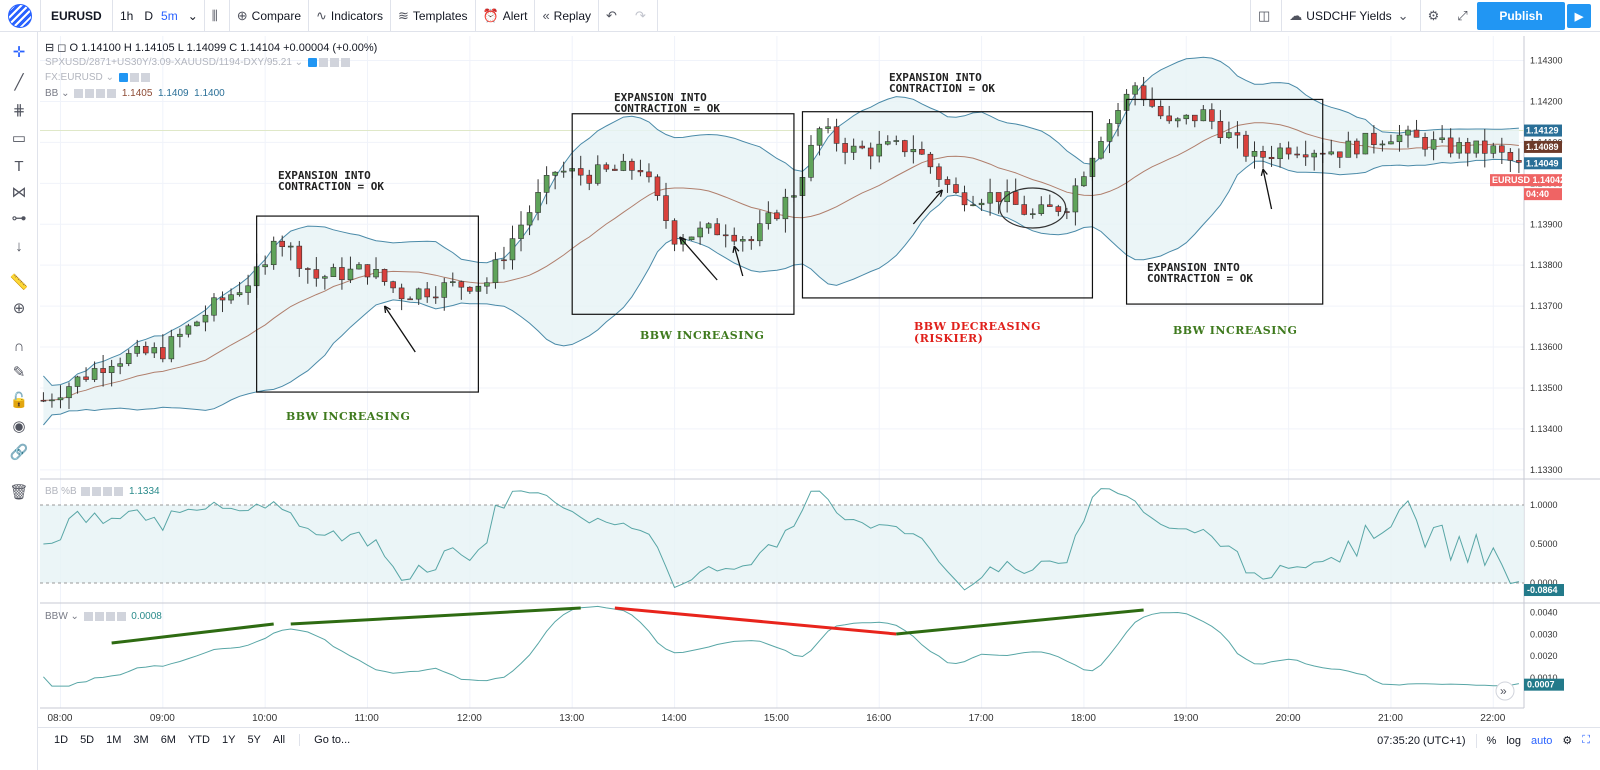 The width and height of the screenshot is (1600, 770). What do you see at coordinates (149, 15) in the screenshot?
I see `interval-d: D` at bounding box center [149, 15].